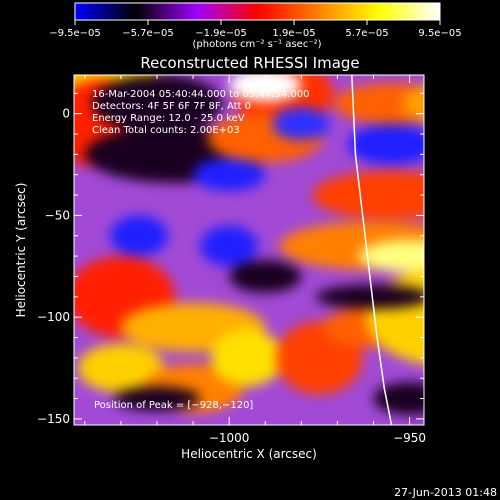 The height and width of the screenshot is (500, 500). I want to click on peak-position-label: Position of Peak = [−928,−120], so click(173, 405).